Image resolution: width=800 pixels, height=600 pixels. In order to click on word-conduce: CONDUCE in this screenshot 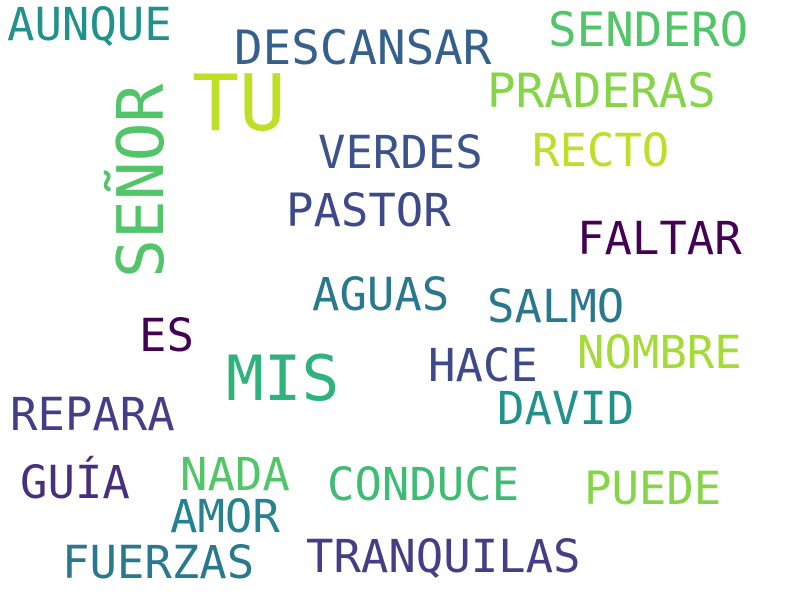, I will do `click(423, 484)`.